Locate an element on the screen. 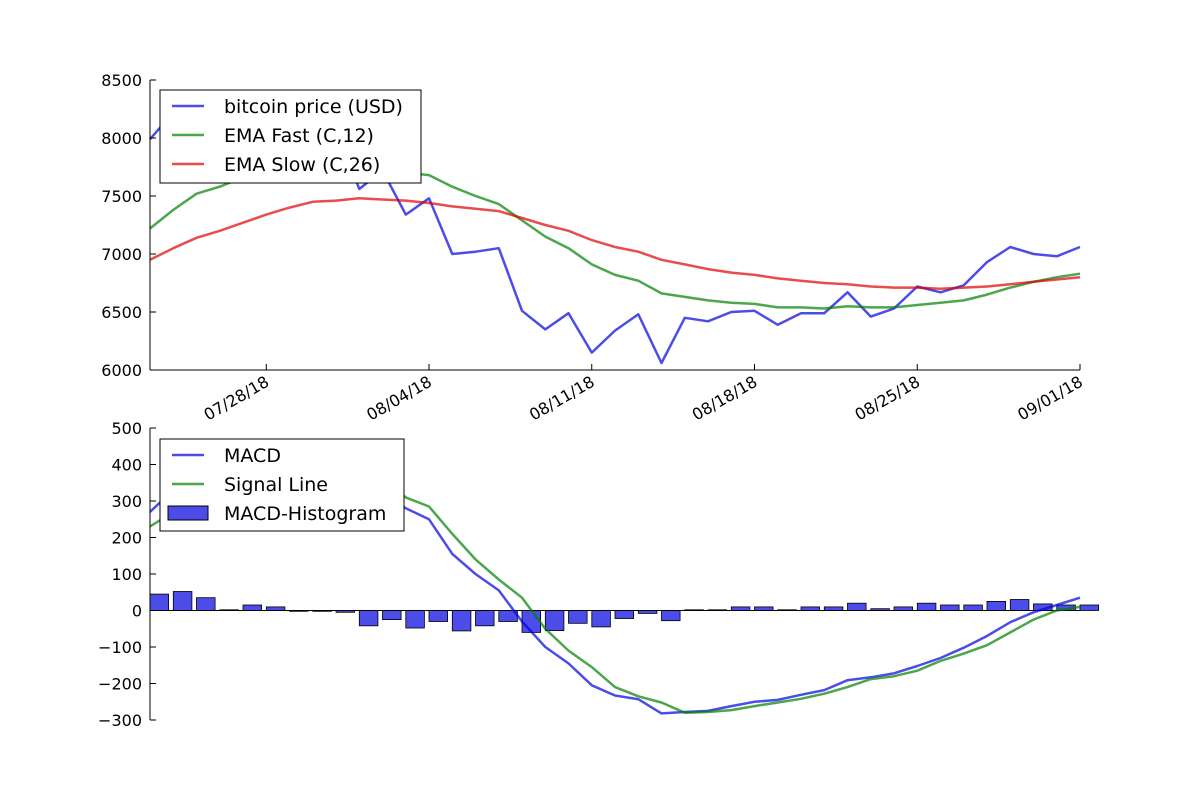  price-x-tick-label: 08/11/18 is located at coordinates (562, 398).